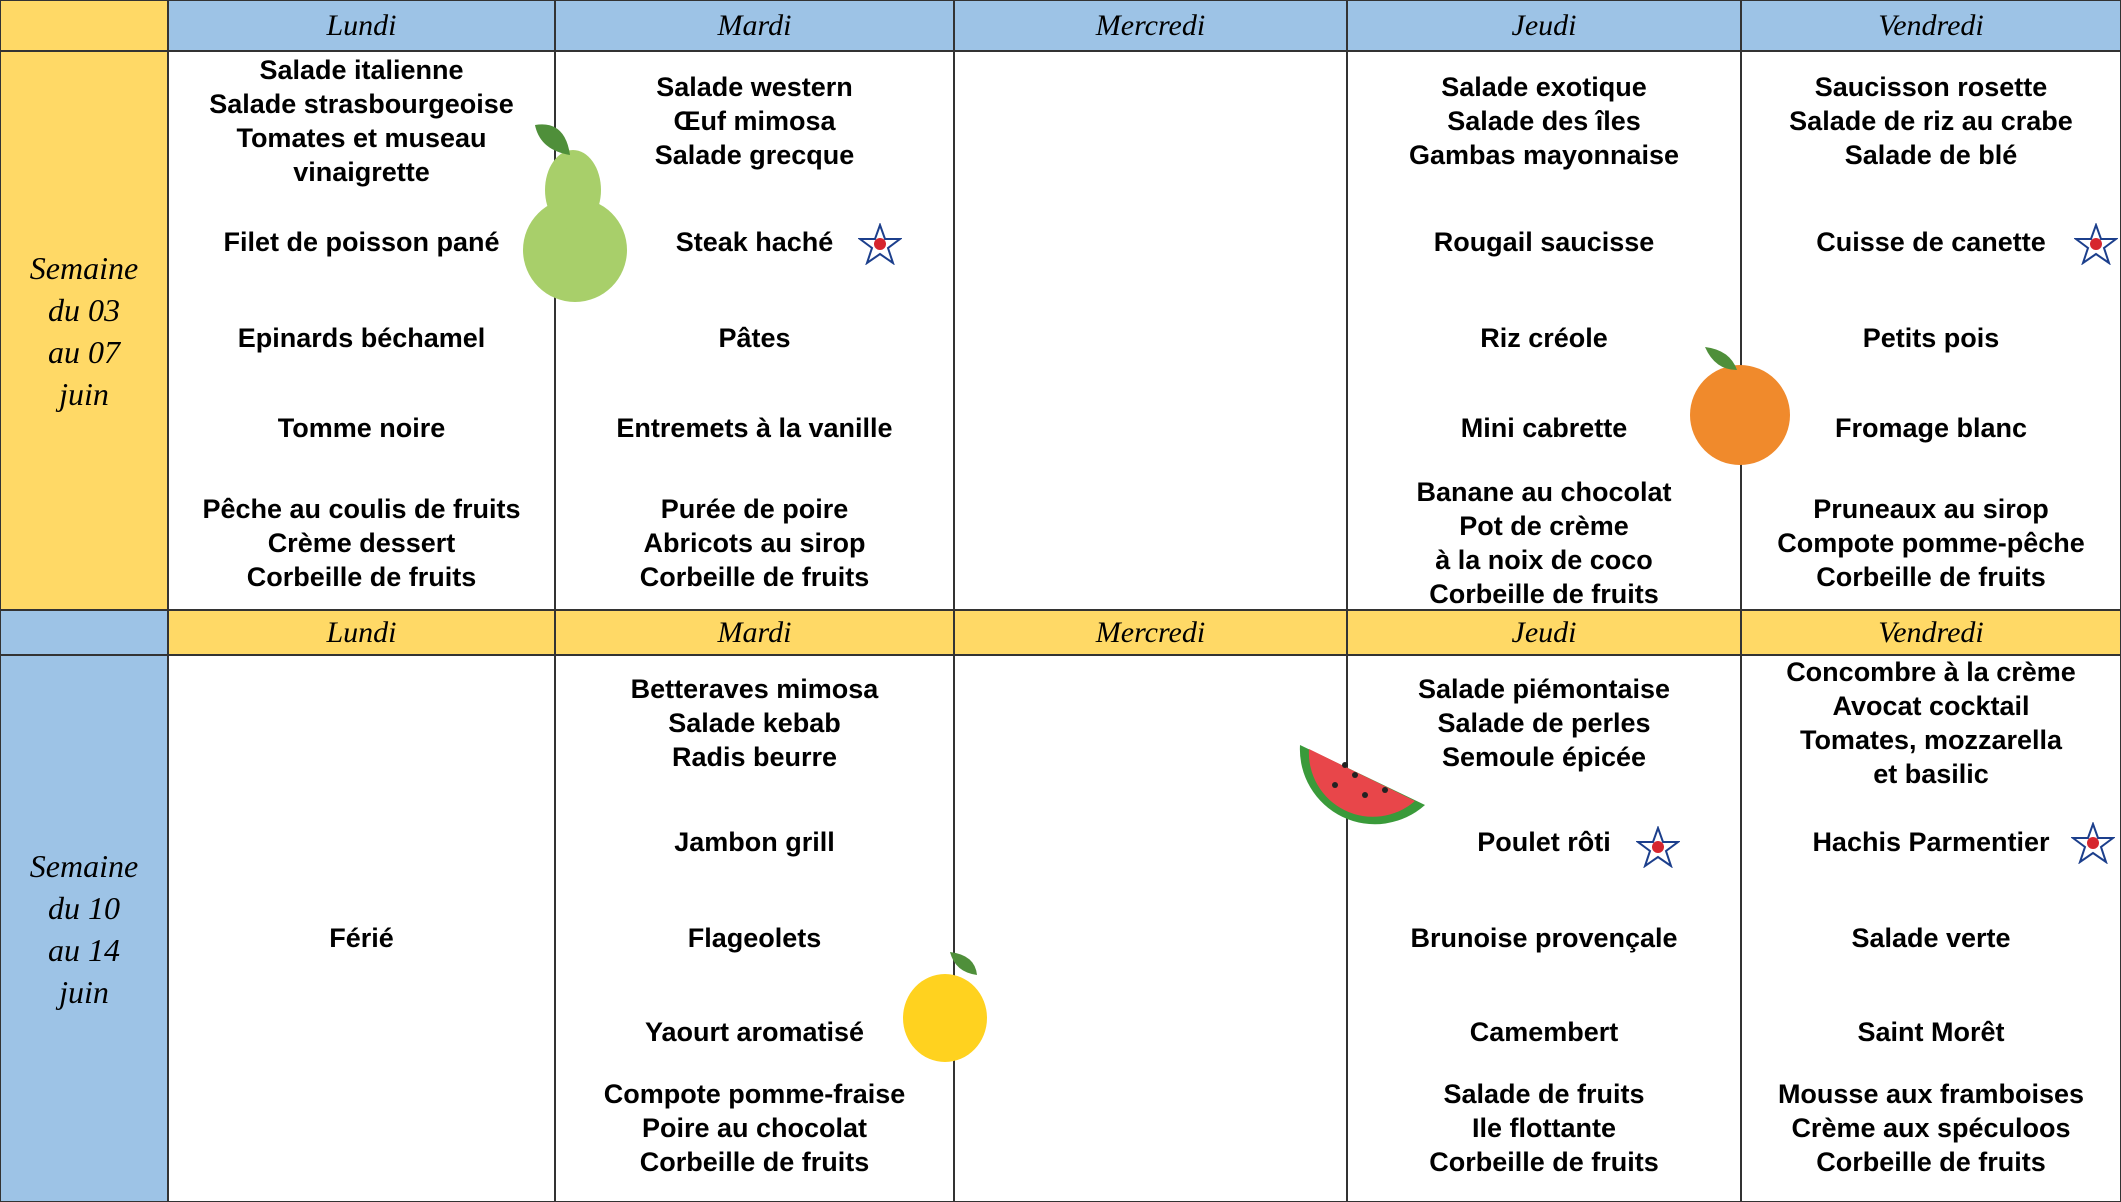 This screenshot has width=2121, height=1202. I want to click on menu-item: Hachis Parmentier, so click(1931, 842).